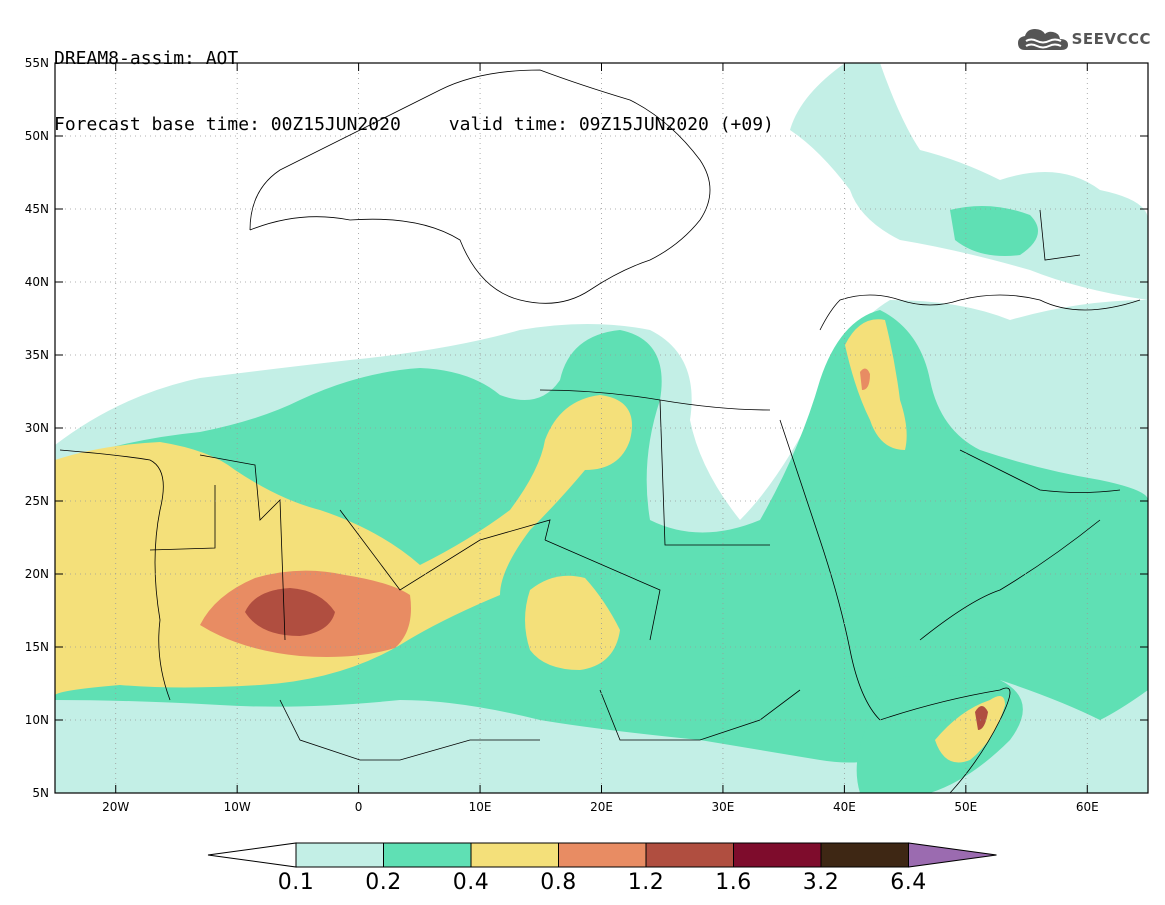 Image resolution: width=1165 pixels, height=905 pixels. Describe the element at coordinates (296, 882) in the screenshot. I see `colorbar-label: 0.1` at that location.